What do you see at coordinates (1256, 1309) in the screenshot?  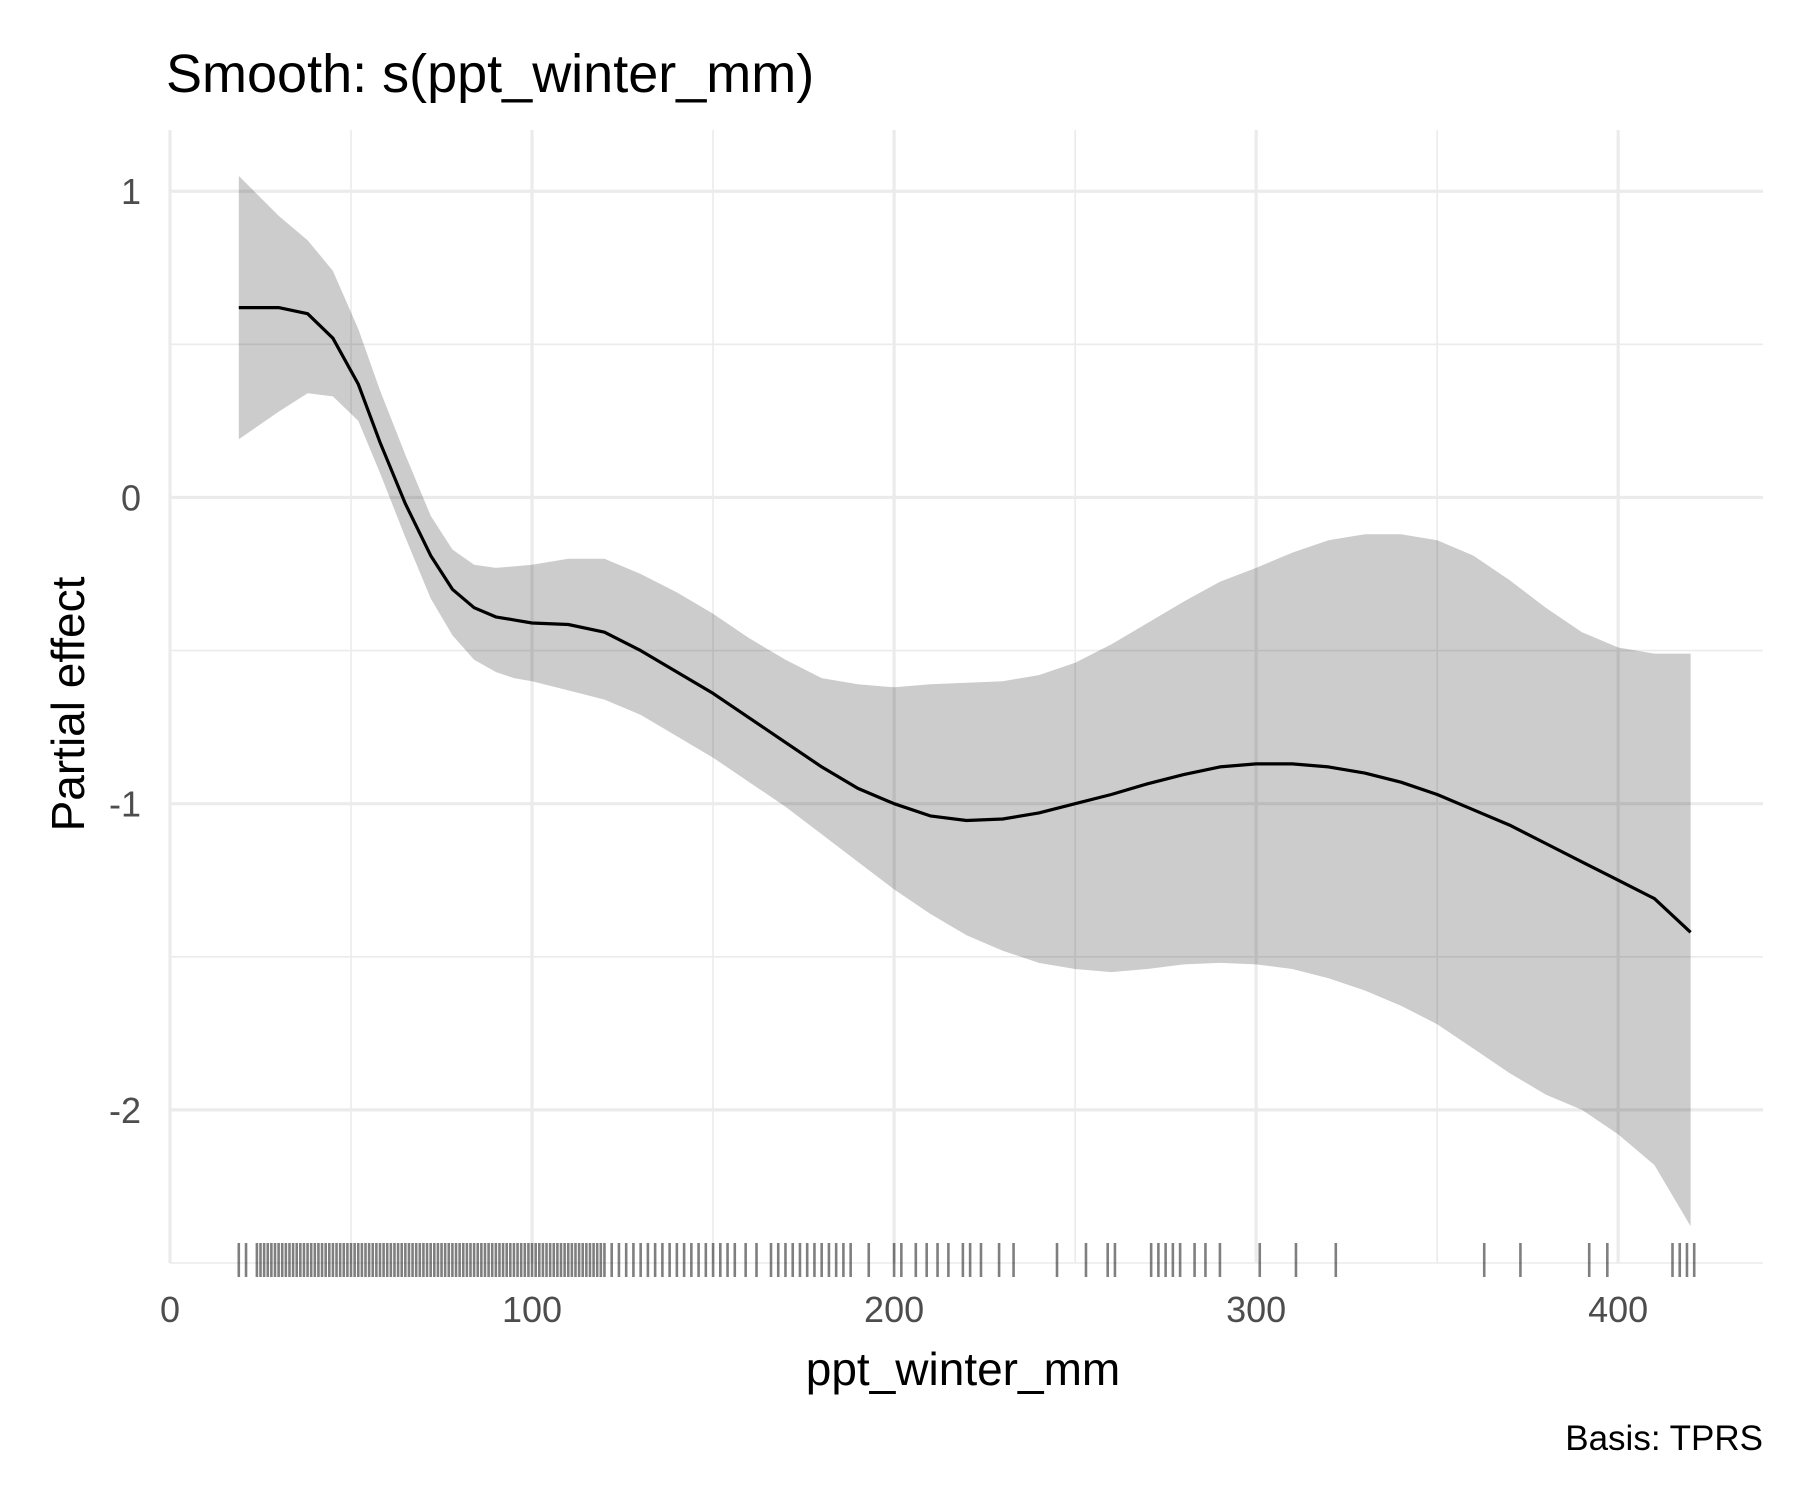 I see `x-tick-label: 300` at bounding box center [1256, 1309].